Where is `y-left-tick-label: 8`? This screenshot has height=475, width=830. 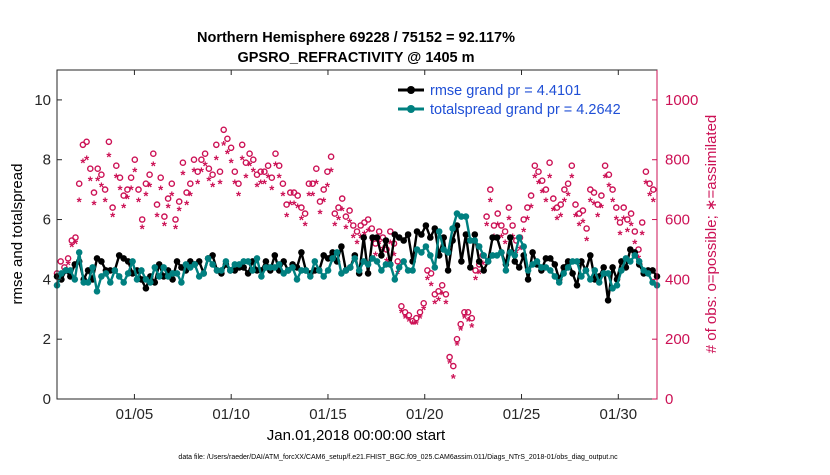
y-left-tick-label: 8 is located at coordinates (47, 160).